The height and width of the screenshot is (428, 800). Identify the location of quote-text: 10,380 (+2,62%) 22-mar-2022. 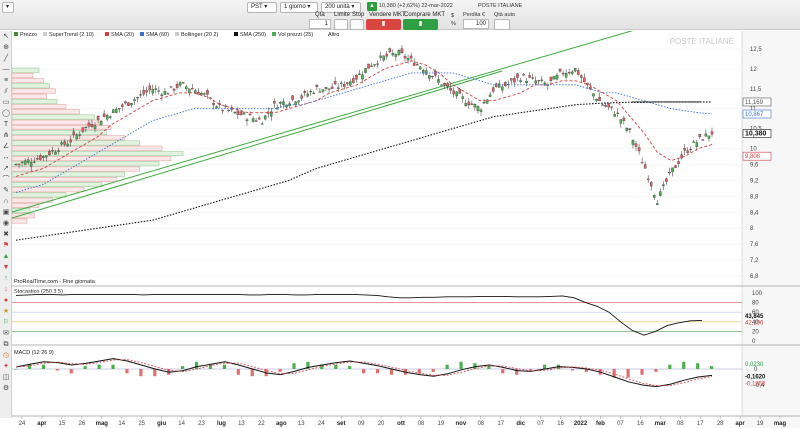
(416, 6).